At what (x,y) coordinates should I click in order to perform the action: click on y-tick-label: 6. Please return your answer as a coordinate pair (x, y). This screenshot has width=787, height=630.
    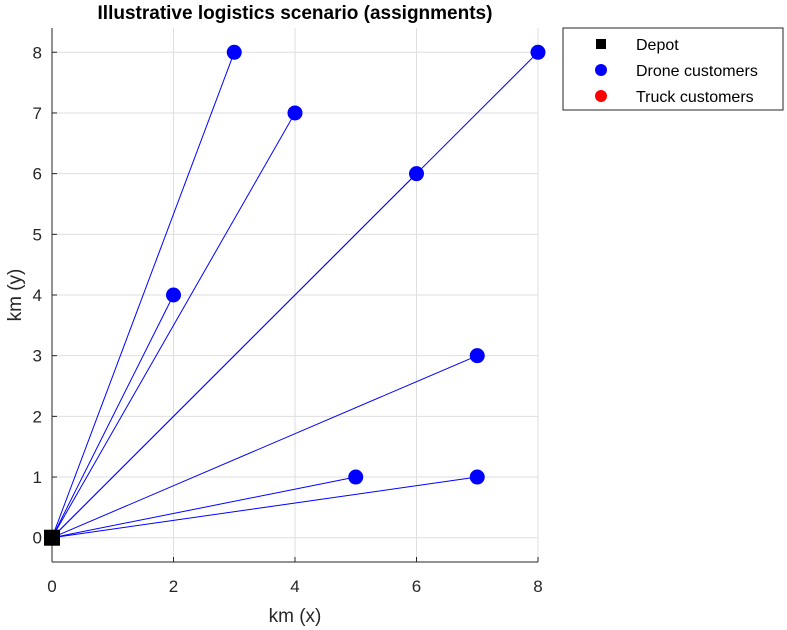
    Looking at the image, I should click on (37, 174).